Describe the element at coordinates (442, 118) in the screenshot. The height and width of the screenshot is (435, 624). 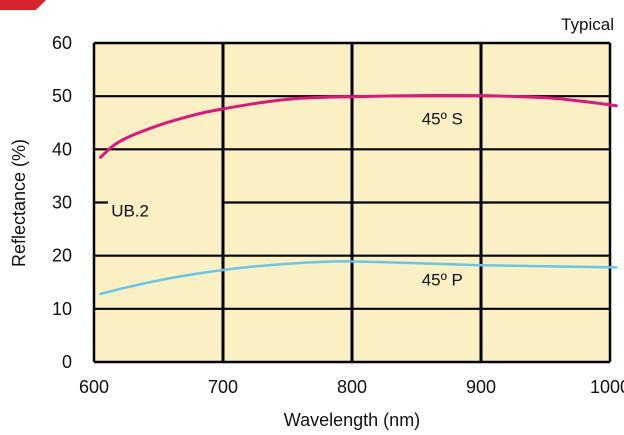
I see `annotation-label: 45º S` at that location.